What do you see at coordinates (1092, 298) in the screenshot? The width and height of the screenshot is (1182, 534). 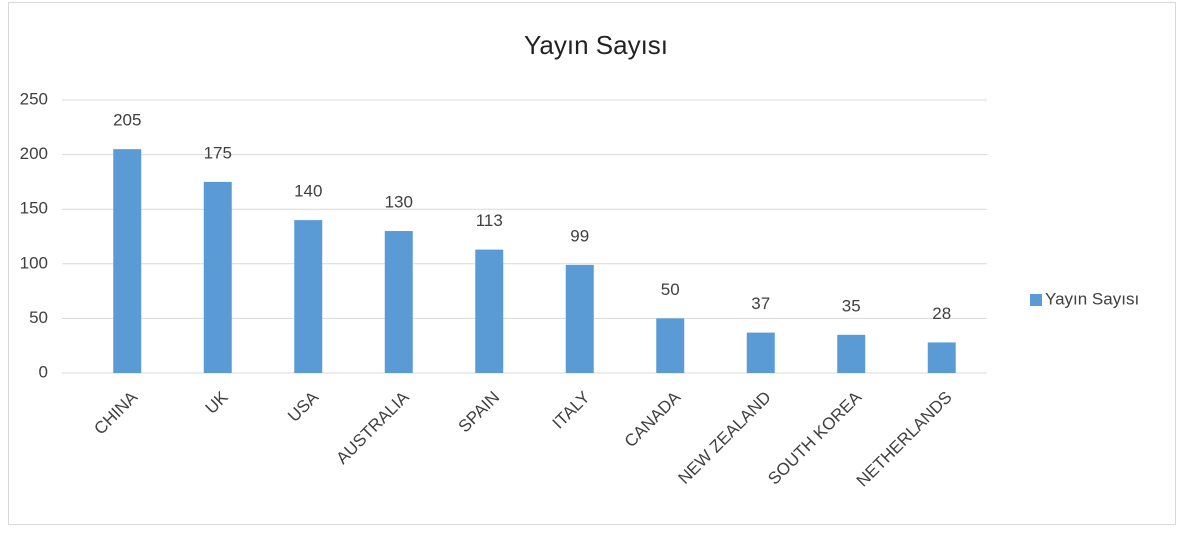 I see `legend-label: Yayın Sayısı` at bounding box center [1092, 298].